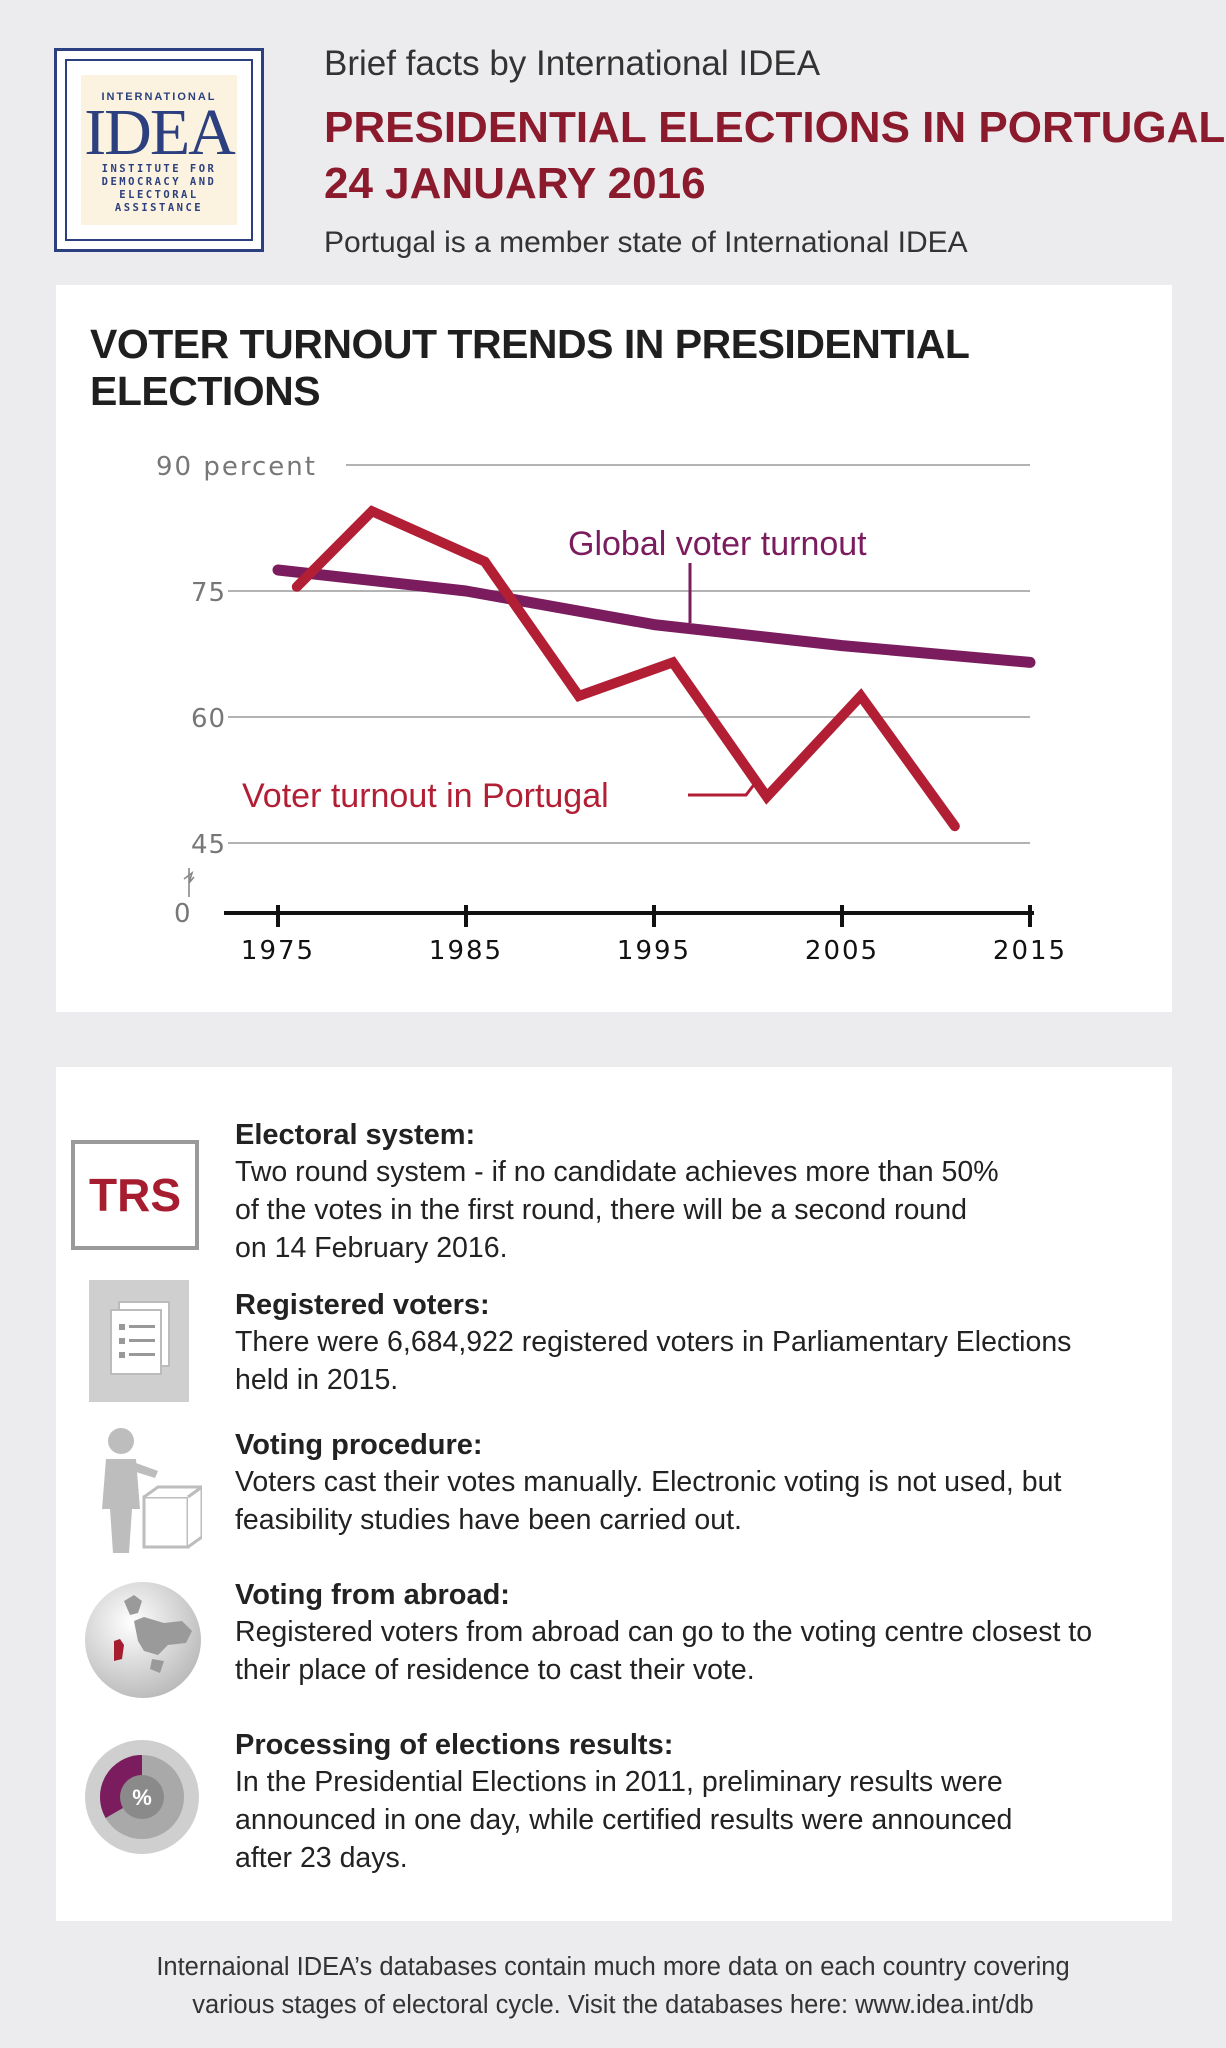 The width and height of the screenshot is (1226, 2048). What do you see at coordinates (775, 127) in the screenshot?
I see `page-title-line-1: PRESIDENTIAL ELECTIONS IN PORTUGAL` at bounding box center [775, 127].